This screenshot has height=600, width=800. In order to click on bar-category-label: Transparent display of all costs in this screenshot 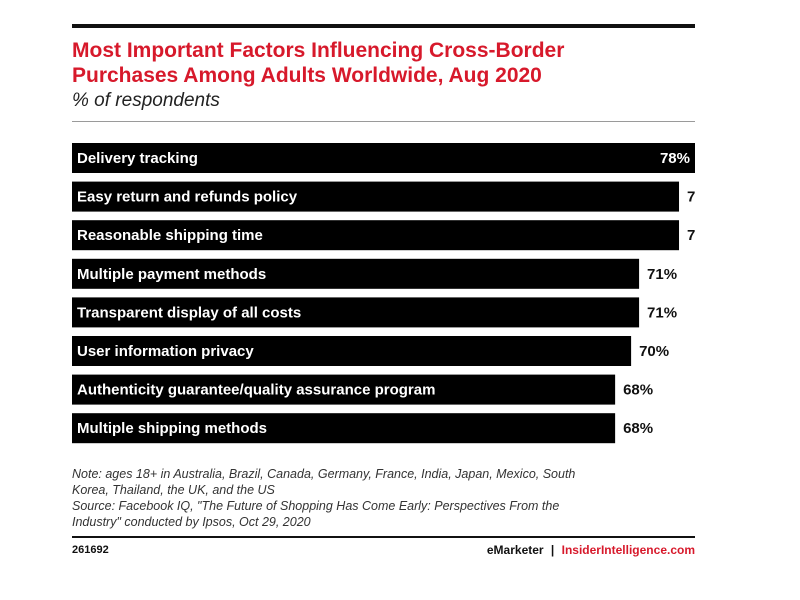, I will do `click(189, 312)`.